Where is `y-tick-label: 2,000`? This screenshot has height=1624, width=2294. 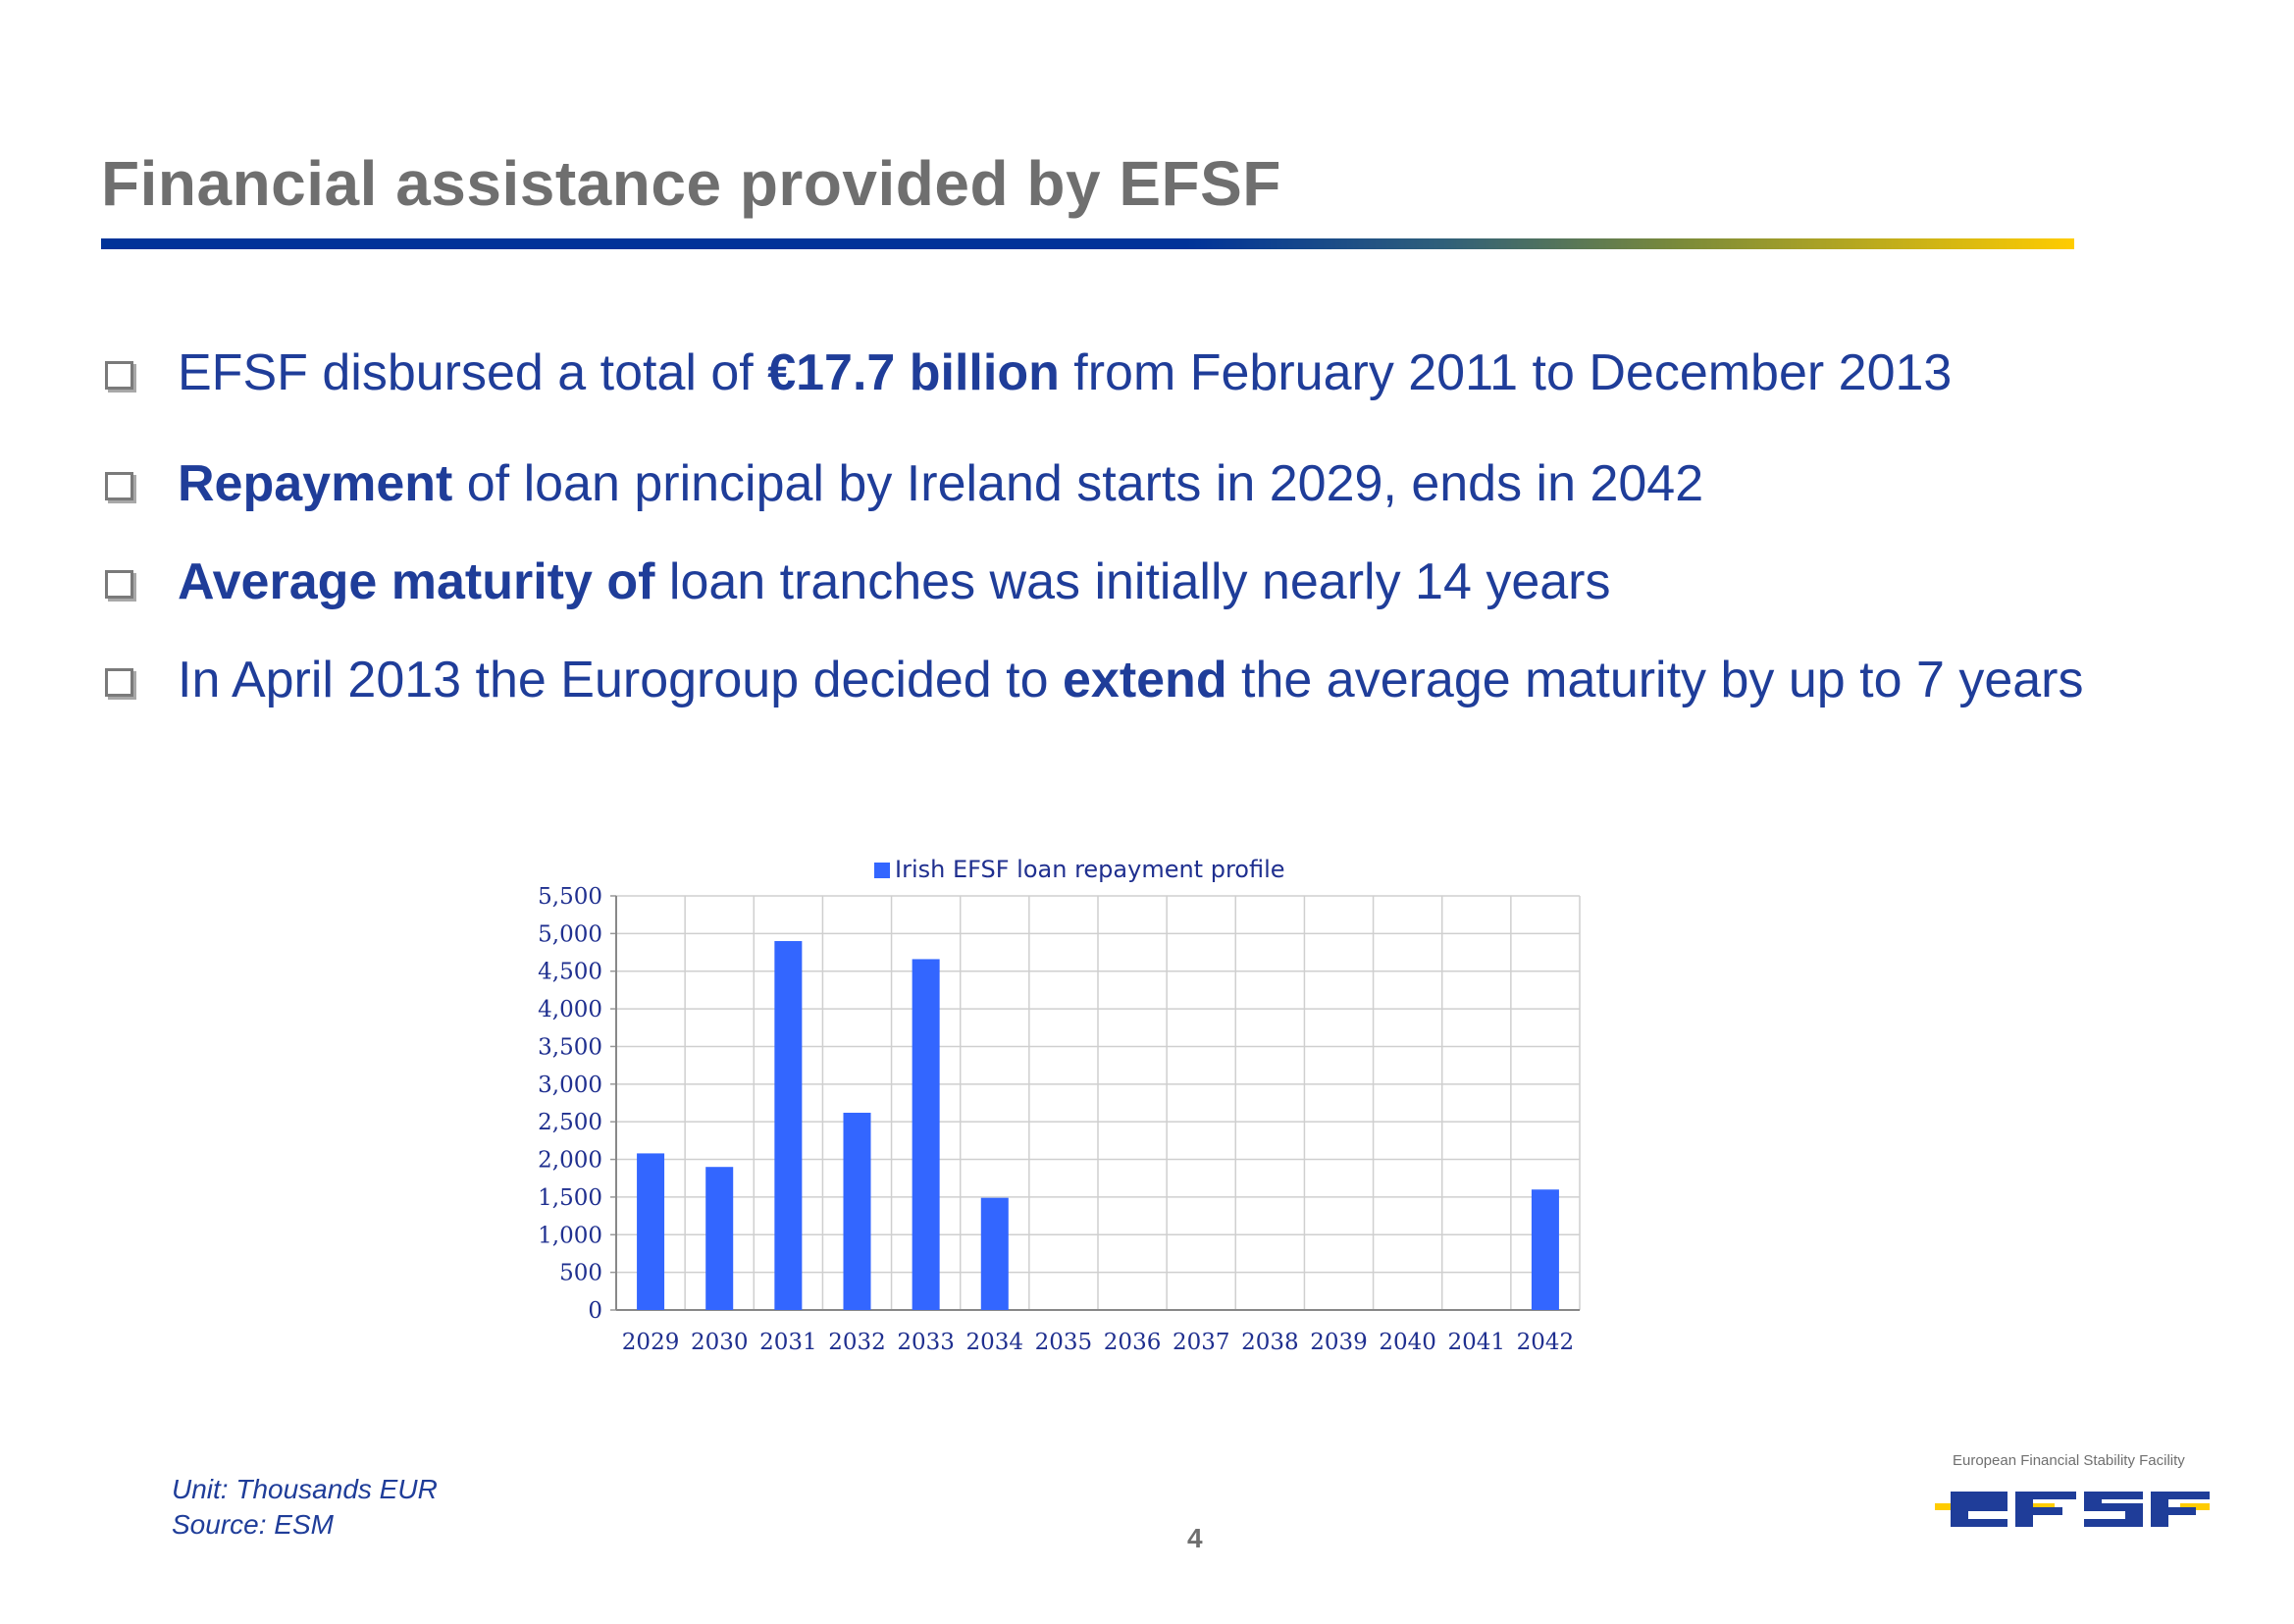
y-tick-label: 2,000 is located at coordinates (570, 1161).